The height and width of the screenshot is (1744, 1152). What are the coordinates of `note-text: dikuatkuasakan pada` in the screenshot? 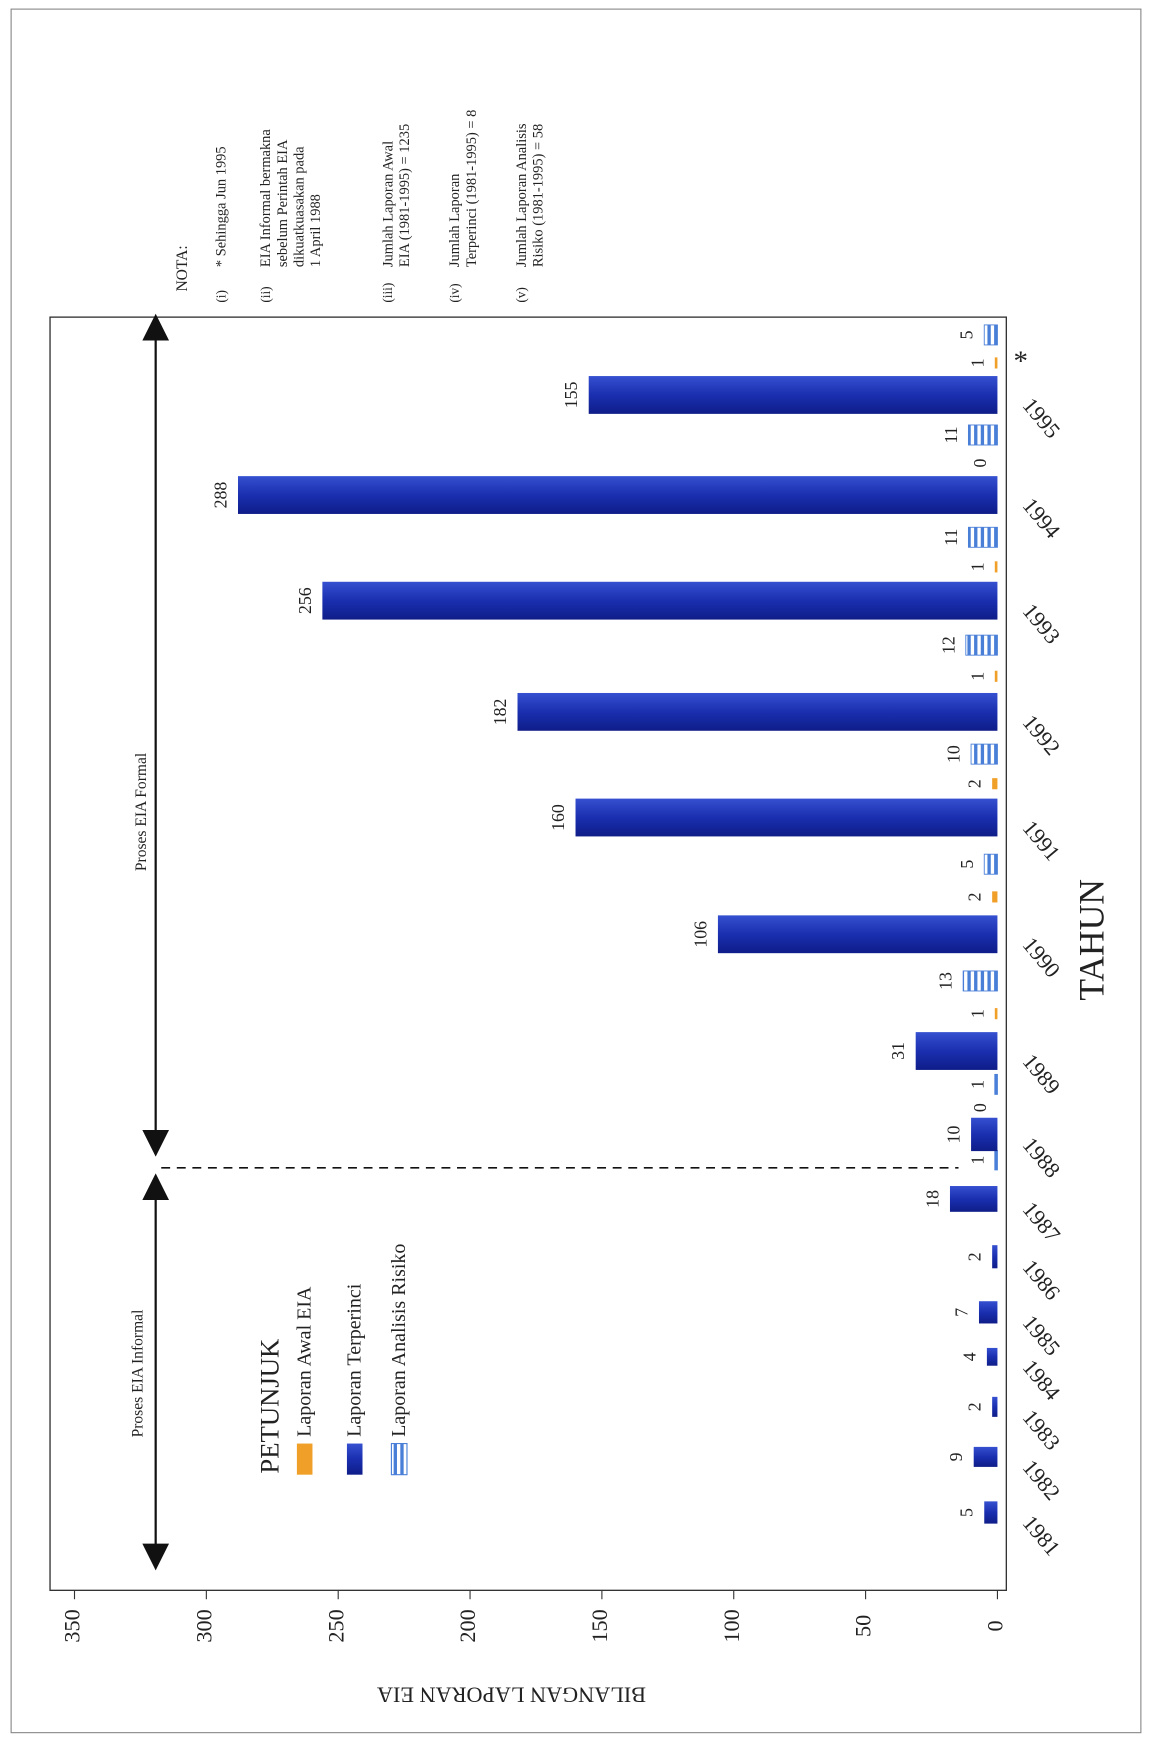 It's located at (300, 206).